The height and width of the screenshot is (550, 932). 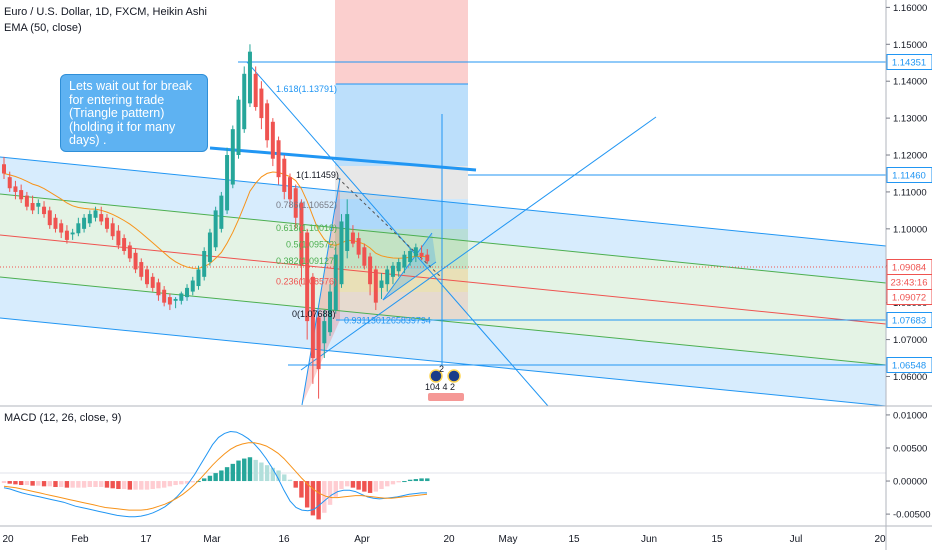 What do you see at coordinates (909, 62) in the screenshot?
I see `price-tag-box` at bounding box center [909, 62].